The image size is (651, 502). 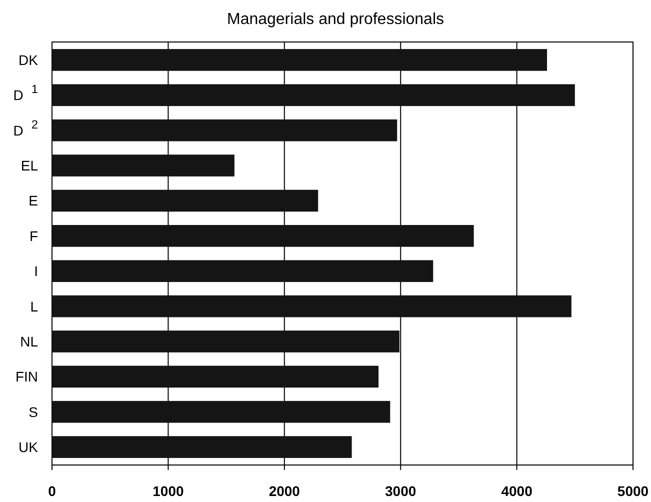 I want to click on y-tick-label: L, so click(x=34, y=306).